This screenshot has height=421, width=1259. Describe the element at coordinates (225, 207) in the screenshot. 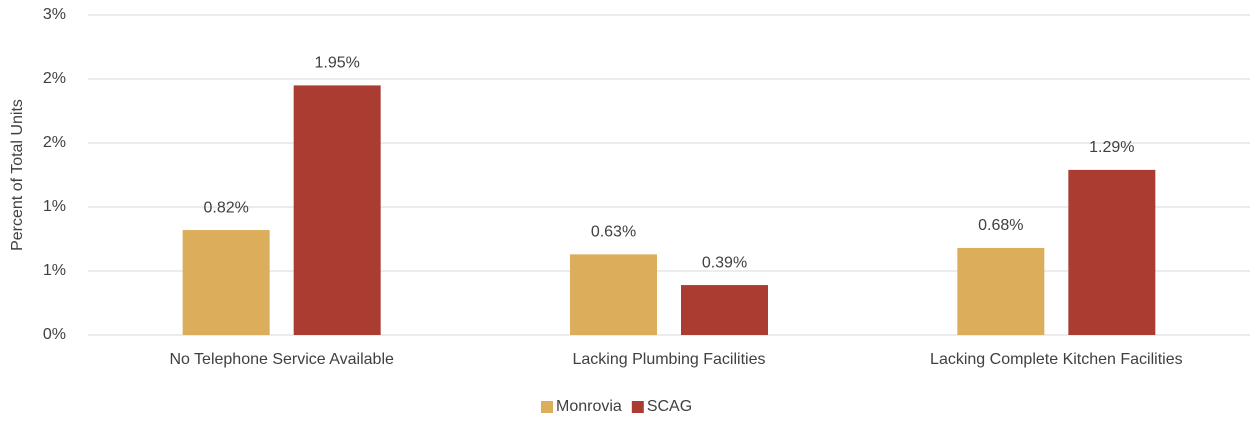

I see `data-label: 0.82%` at that location.